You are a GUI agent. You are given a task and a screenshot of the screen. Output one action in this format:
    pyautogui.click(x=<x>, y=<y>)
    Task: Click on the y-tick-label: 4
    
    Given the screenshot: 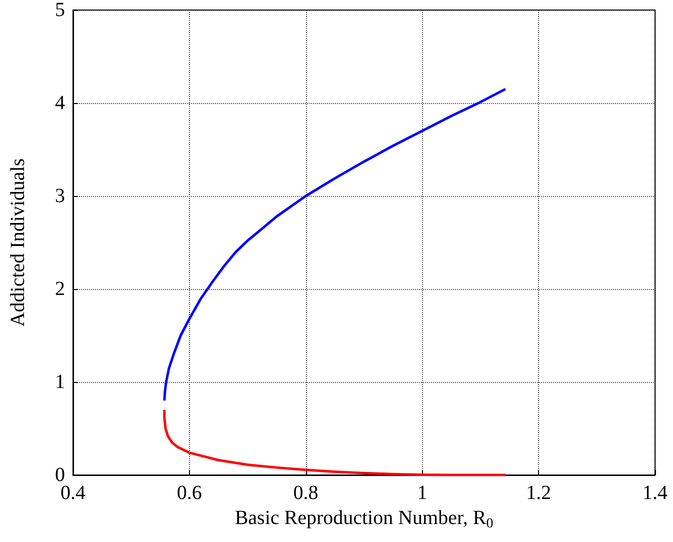 What is the action you would take?
    pyautogui.click(x=60, y=103)
    